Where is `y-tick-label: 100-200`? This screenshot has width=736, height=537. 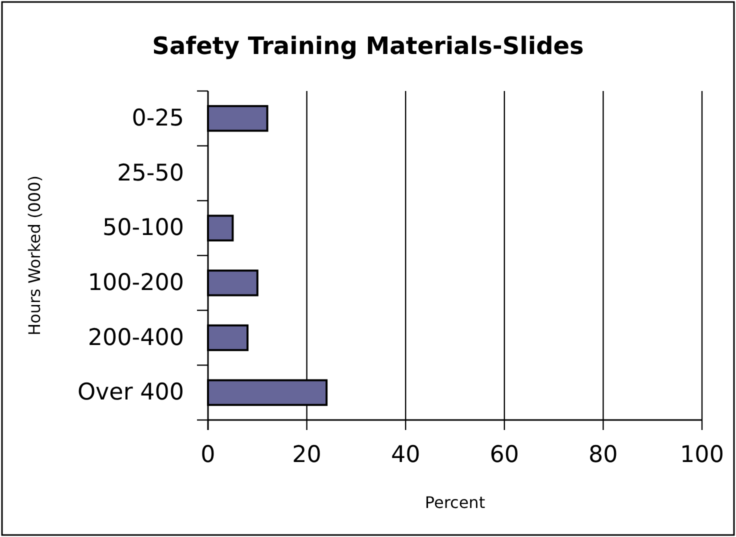
y-tick-label: 100-200 is located at coordinates (136, 283).